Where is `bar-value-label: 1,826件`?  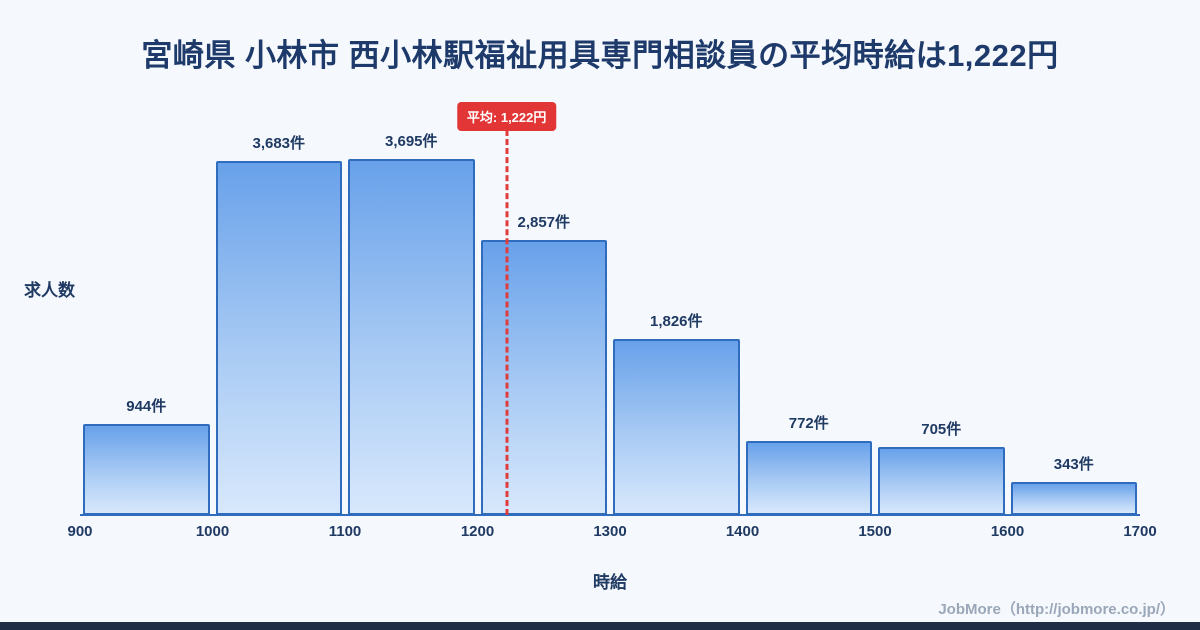 bar-value-label: 1,826件 is located at coordinates (676, 322).